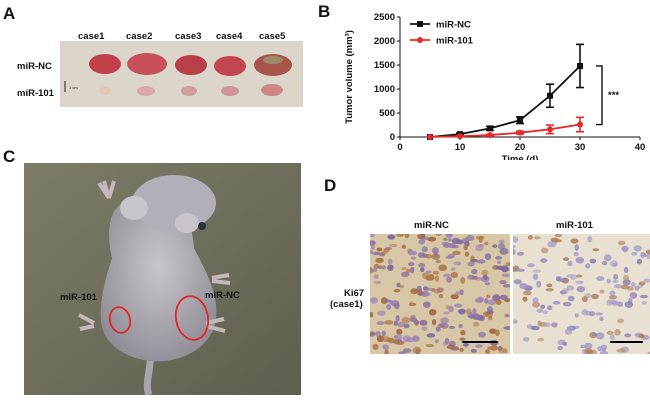 This screenshot has height=404, width=650. Describe the element at coordinates (505, 130) in the screenshot. I see `series-line` at that location.